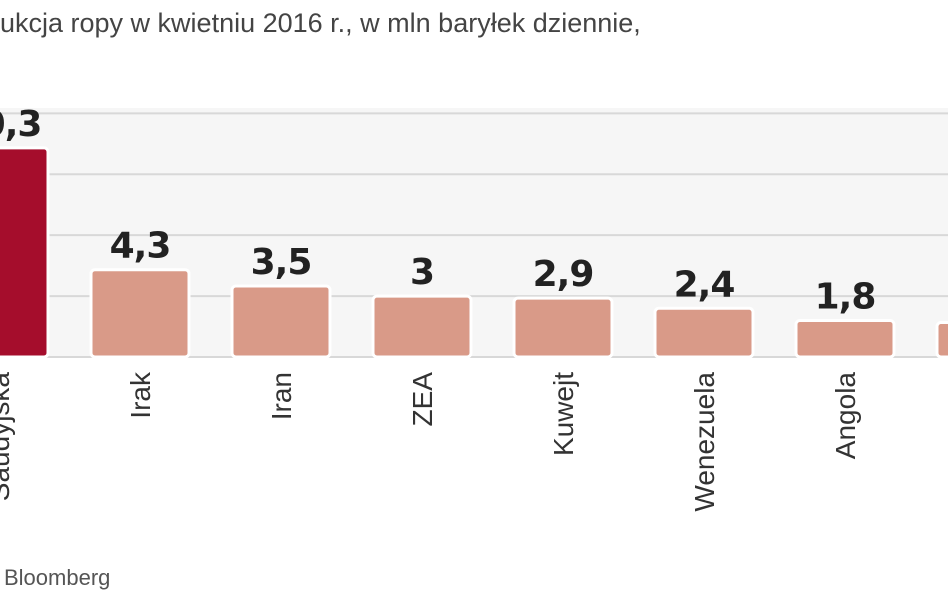  Describe the element at coordinates (563, 274) in the screenshot. I see `value-label: 2,9` at that location.